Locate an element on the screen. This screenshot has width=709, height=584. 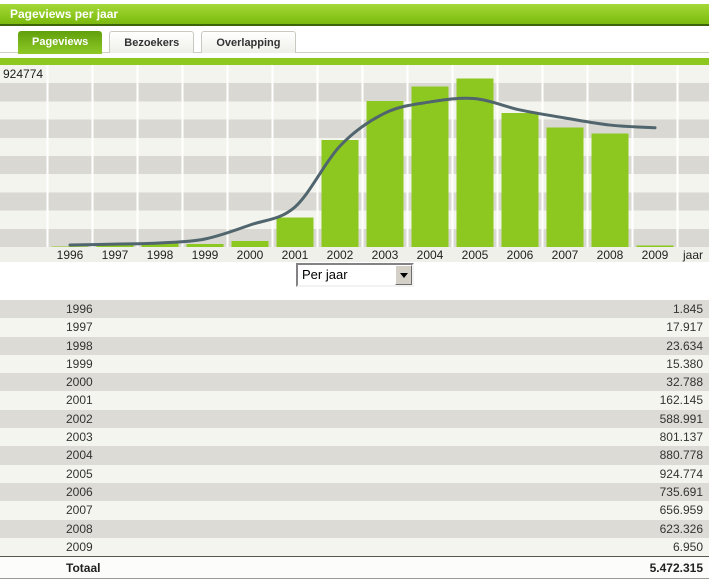
table-row: 2007 656.959 is located at coordinates (354, 510).